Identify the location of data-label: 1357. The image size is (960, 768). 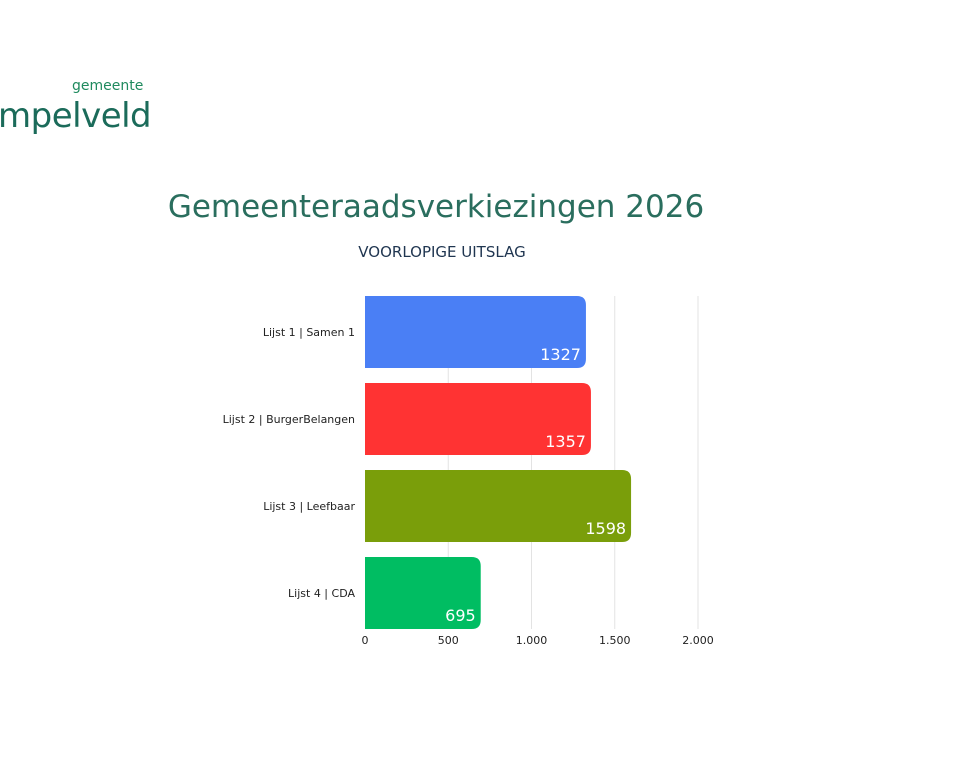
(565, 441).